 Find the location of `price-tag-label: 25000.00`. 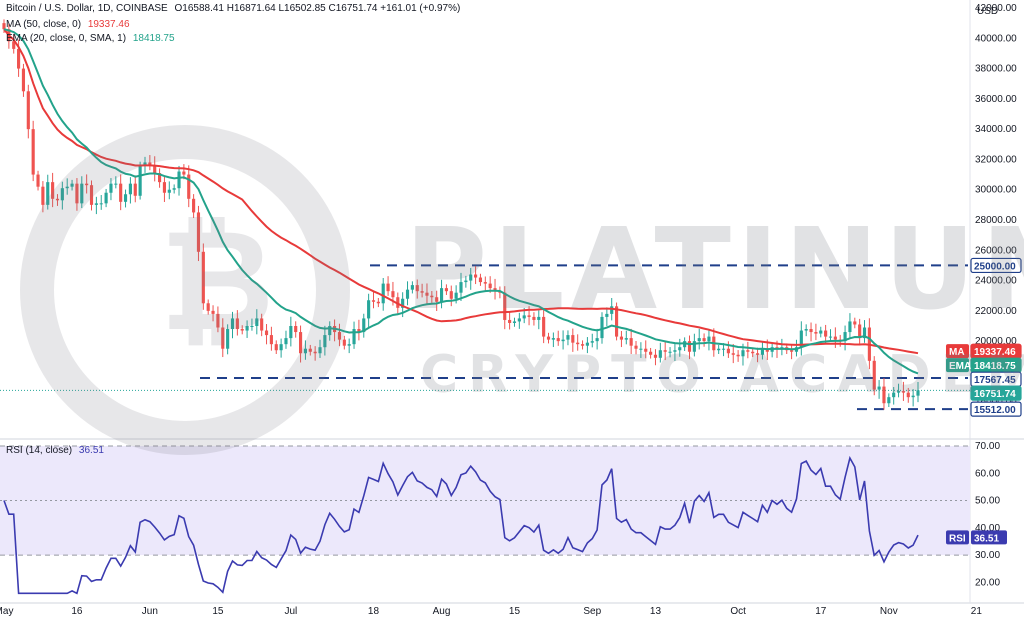

price-tag-label: 25000.00 is located at coordinates (995, 266).